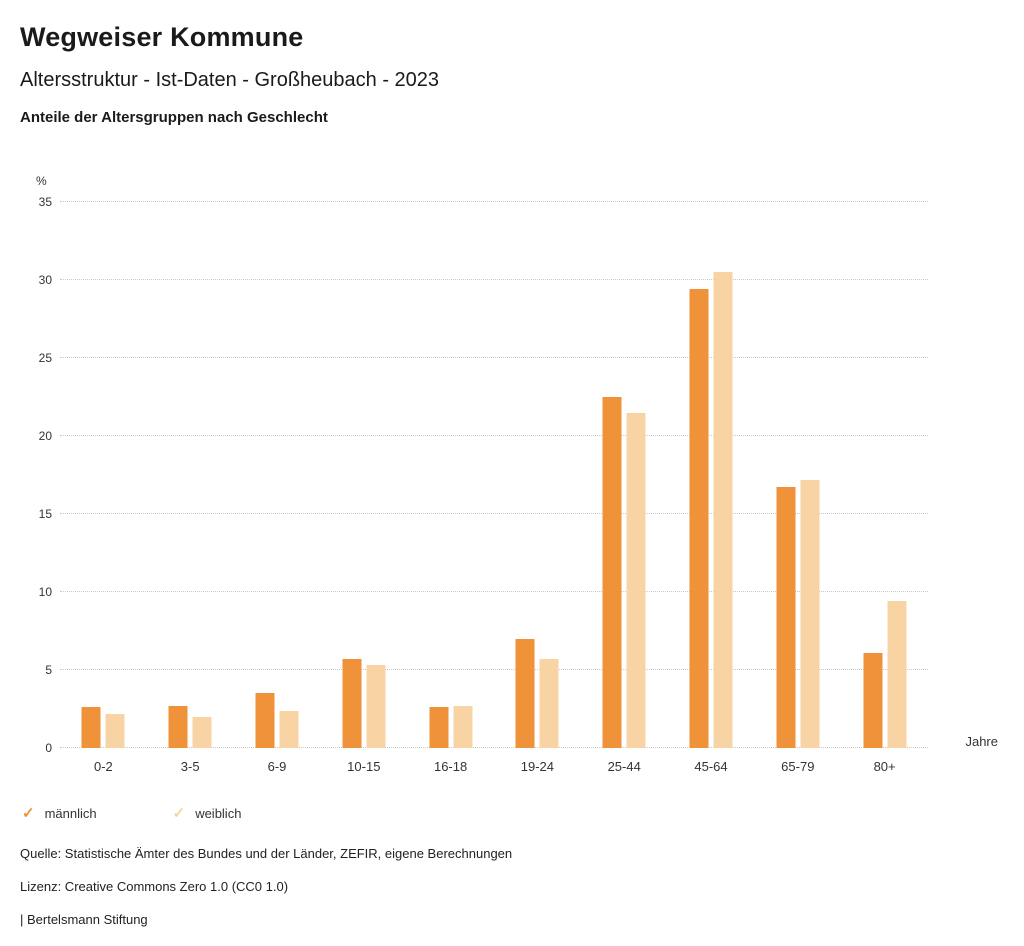 Image resolution: width=1024 pixels, height=946 pixels. I want to click on x-tick-label-10-15: 10-15, so click(364, 766).